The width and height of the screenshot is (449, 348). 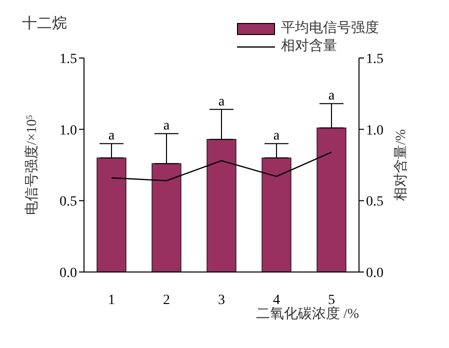 What do you see at coordinates (44, 23) in the screenshot?
I see `chart-title: 十二烷` at bounding box center [44, 23].